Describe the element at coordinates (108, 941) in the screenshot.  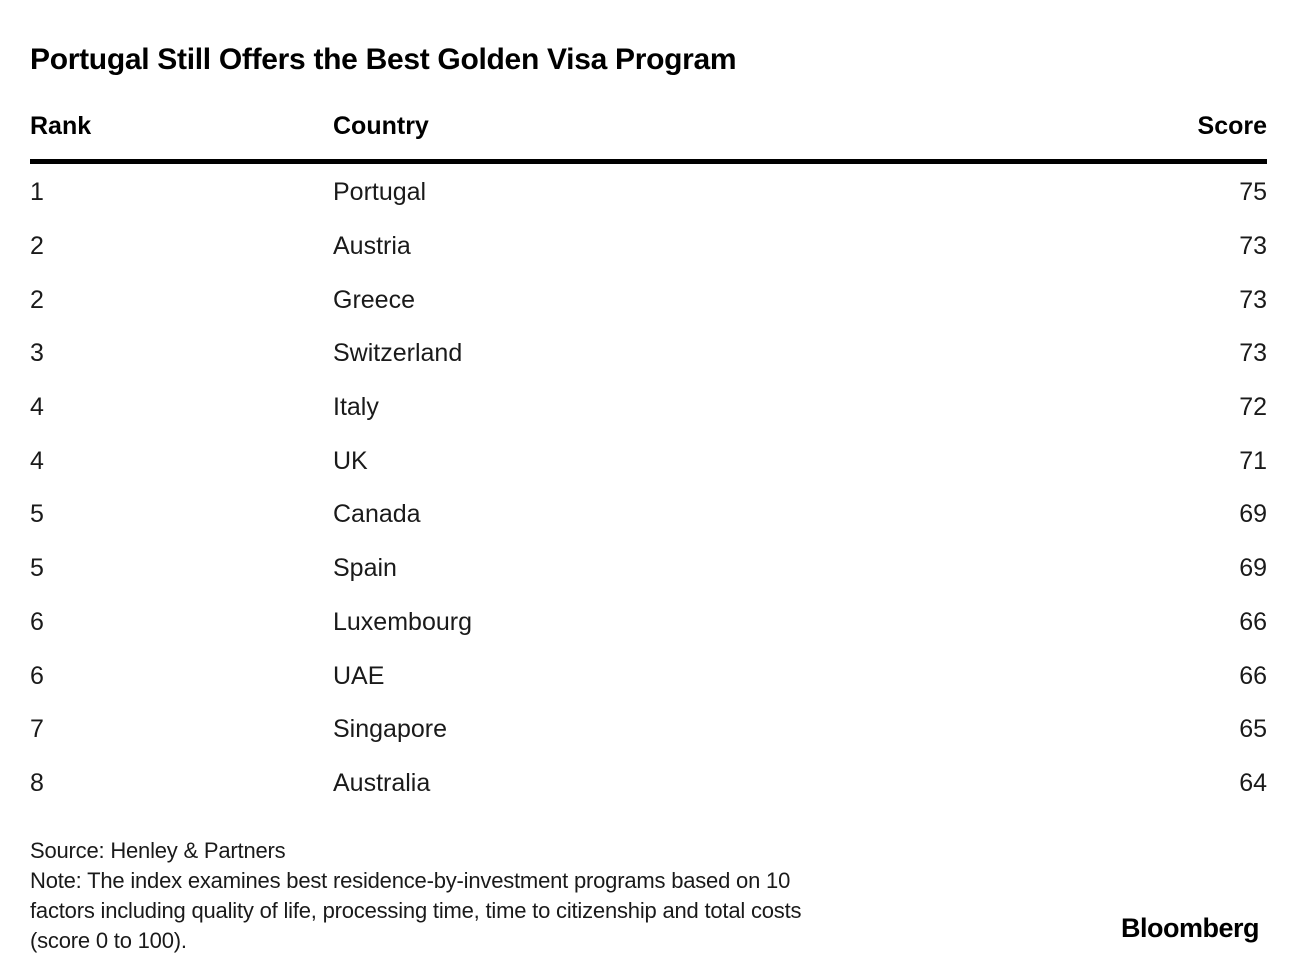
I see `note-line-3: (score 0 to 100).` at that location.